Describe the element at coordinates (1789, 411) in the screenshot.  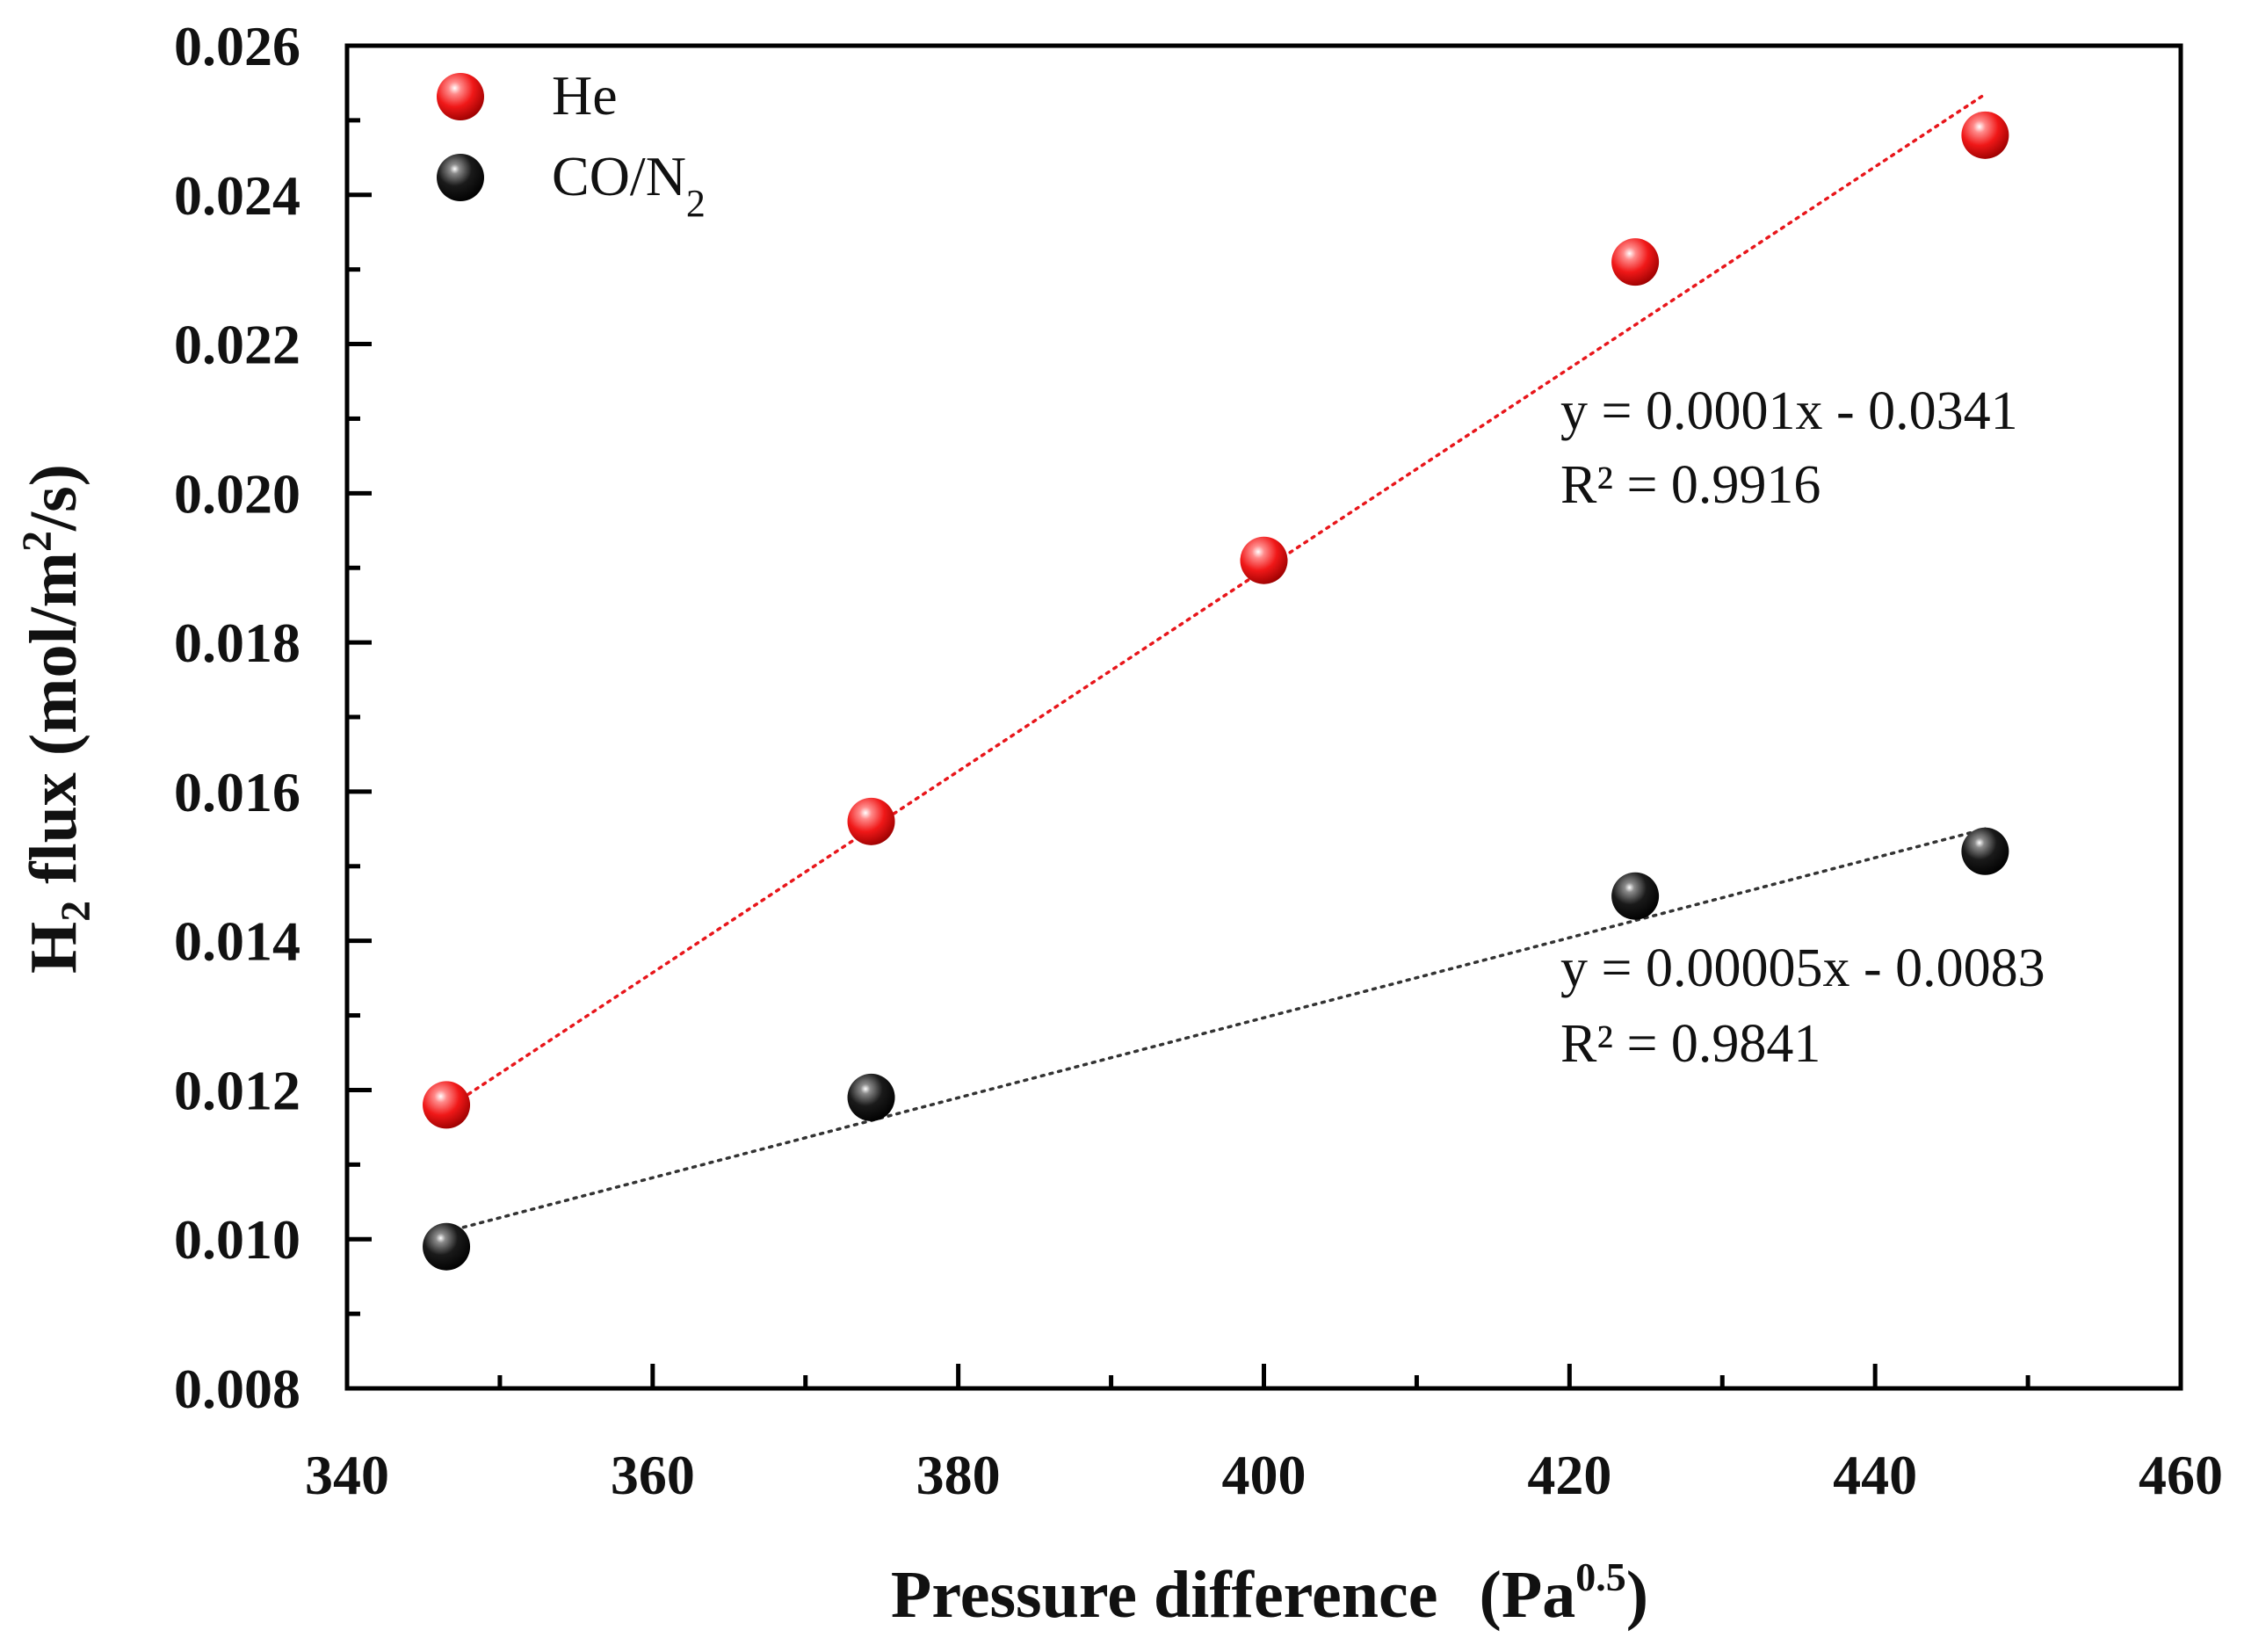
I see `equation-he: y = 0.0001x - 0.0341` at that location.